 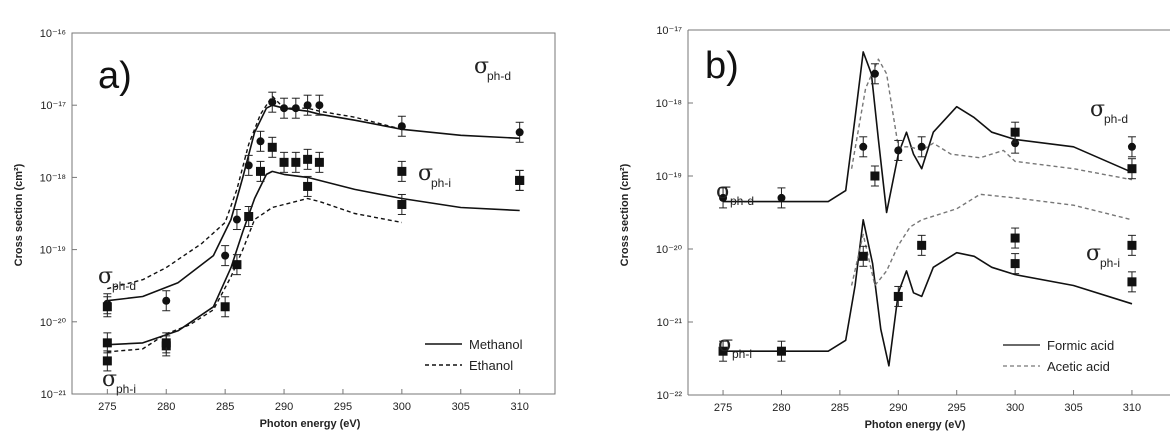 I want to click on y-axis-label-a: Cross section (cm²), so click(x=19, y=214).